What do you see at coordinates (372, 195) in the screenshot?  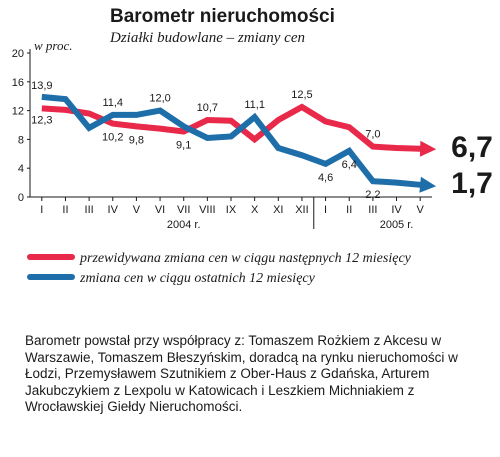 I see `data-label: 2,2` at bounding box center [372, 195].